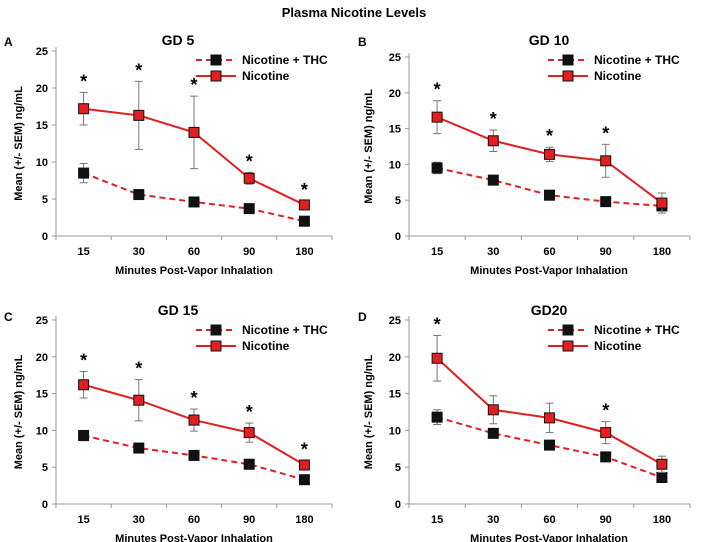 This screenshot has height=542, width=708. What do you see at coordinates (369, 146) in the screenshot?
I see `y-axis-label: Mean (+/- SEM) ng/mL` at bounding box center [369, 146].